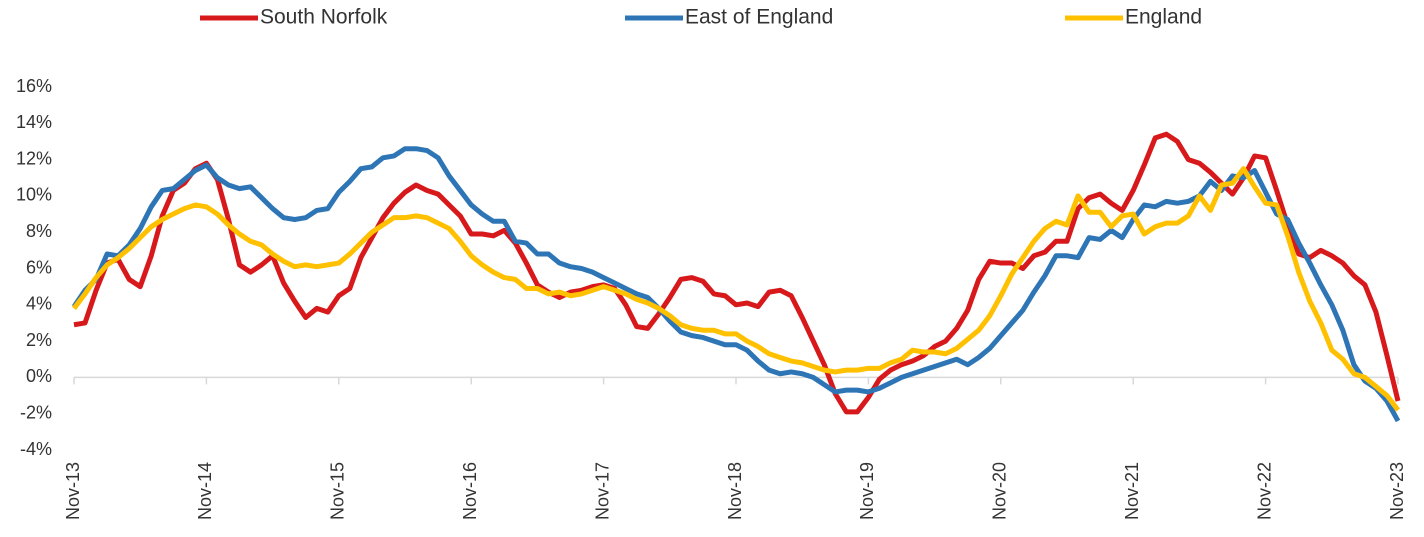 The width and height of the screenshot is (1424, 537). What do you see at coordinates (34, 158) in the screenshot?
I see `y-tick-label: 12%` at bounding box center [34, 158].